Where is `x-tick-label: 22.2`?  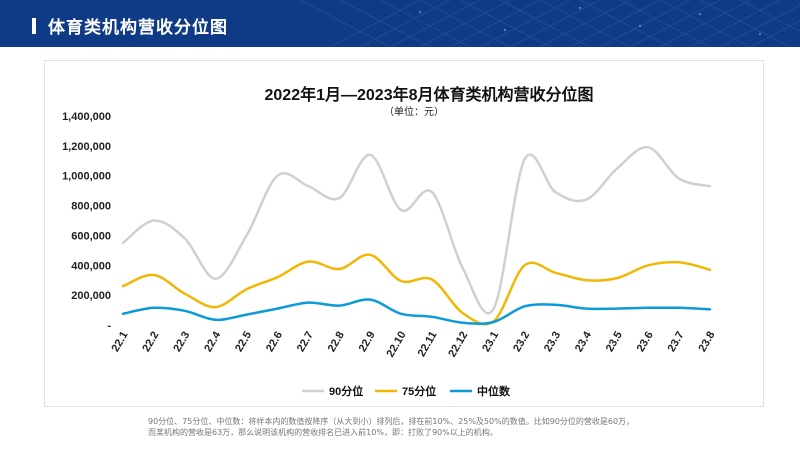 x-tick-label: 22.2 is located at coordinates (150, 342).